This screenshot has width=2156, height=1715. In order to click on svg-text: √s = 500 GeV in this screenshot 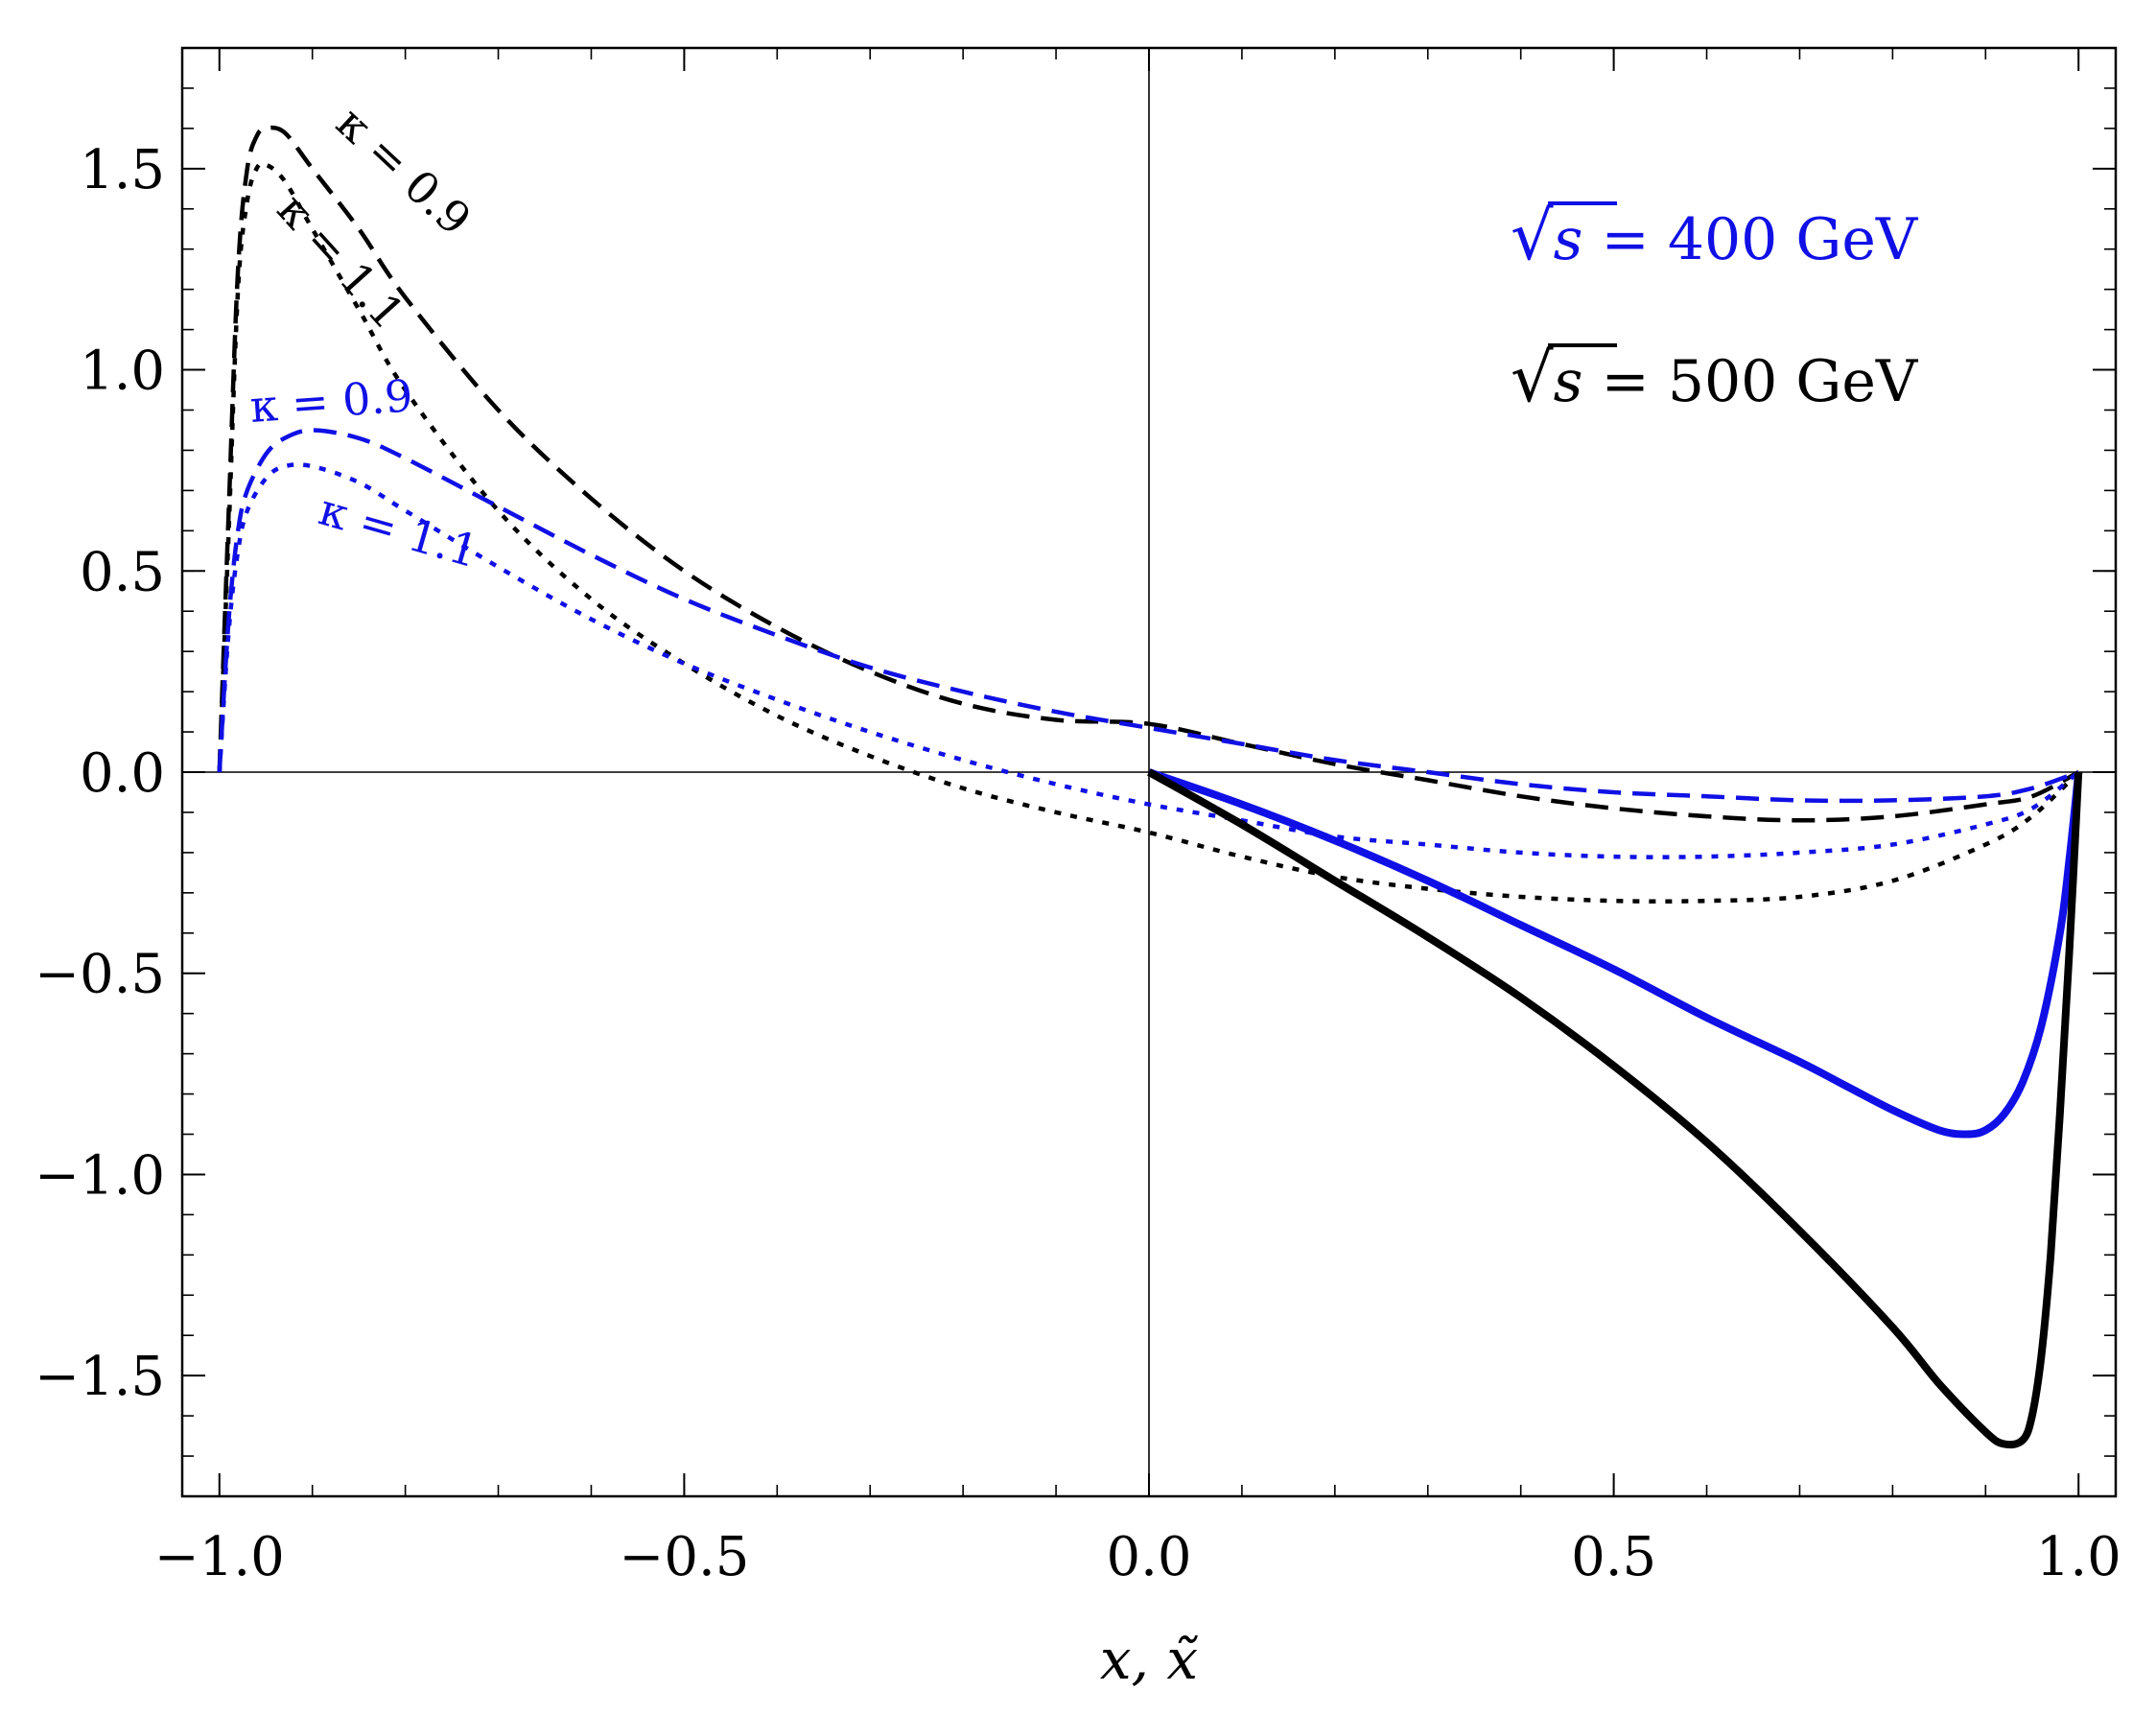, I will do `click(1715, 378)`.